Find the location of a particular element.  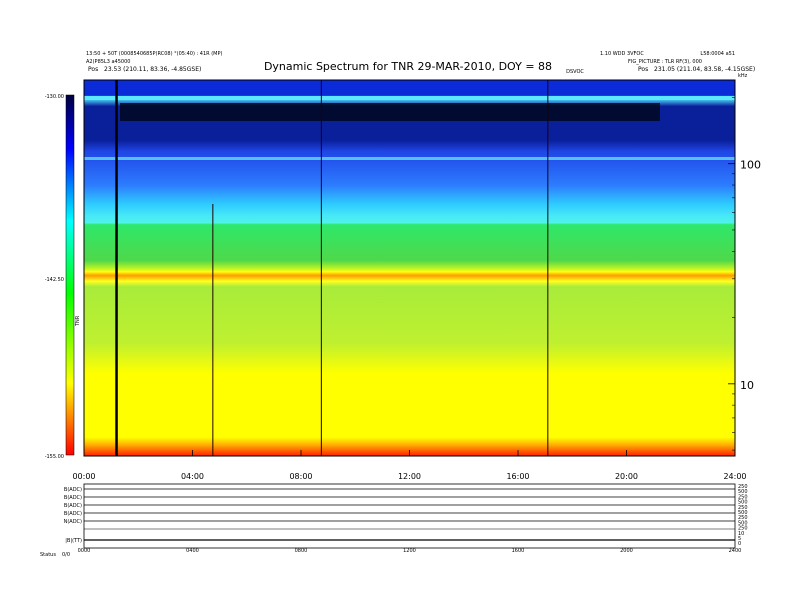

right-info-line2: L58:0004 a51 is located at coordinates (717, 54).